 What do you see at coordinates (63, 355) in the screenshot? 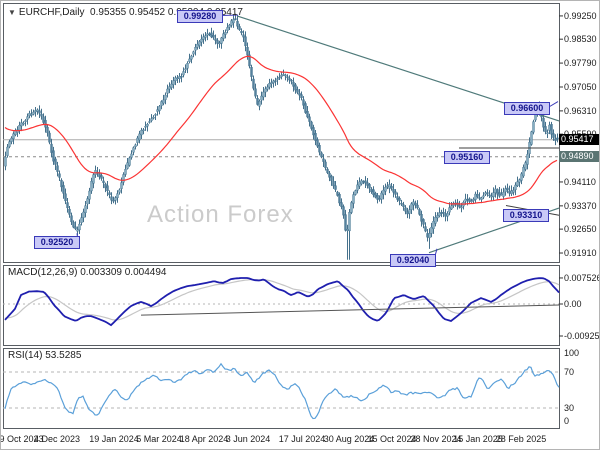
I see `rsi-value: 53.5285` at bounding box center [63, 355].